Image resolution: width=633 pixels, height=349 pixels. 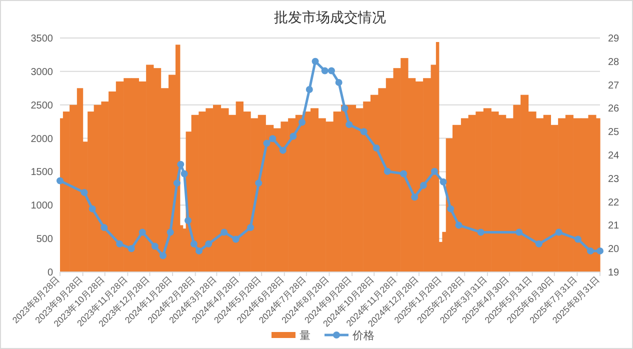 What do you see at coordinates (614, 132) in the screenshot?
I see `y2-tick-label: 25` at bounding box center [614, 132].